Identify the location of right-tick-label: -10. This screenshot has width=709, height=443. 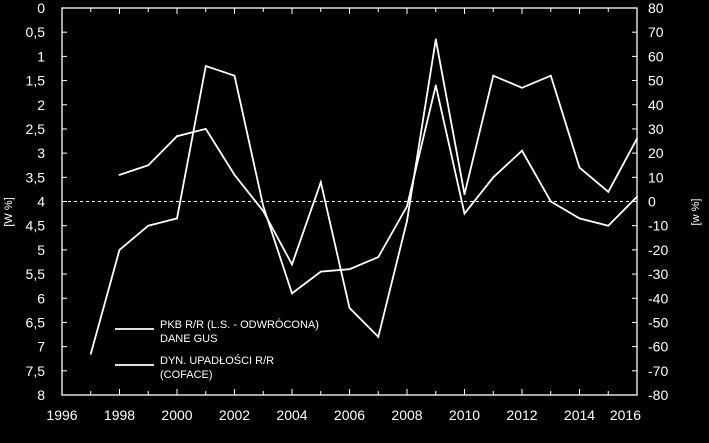
(658, 226).